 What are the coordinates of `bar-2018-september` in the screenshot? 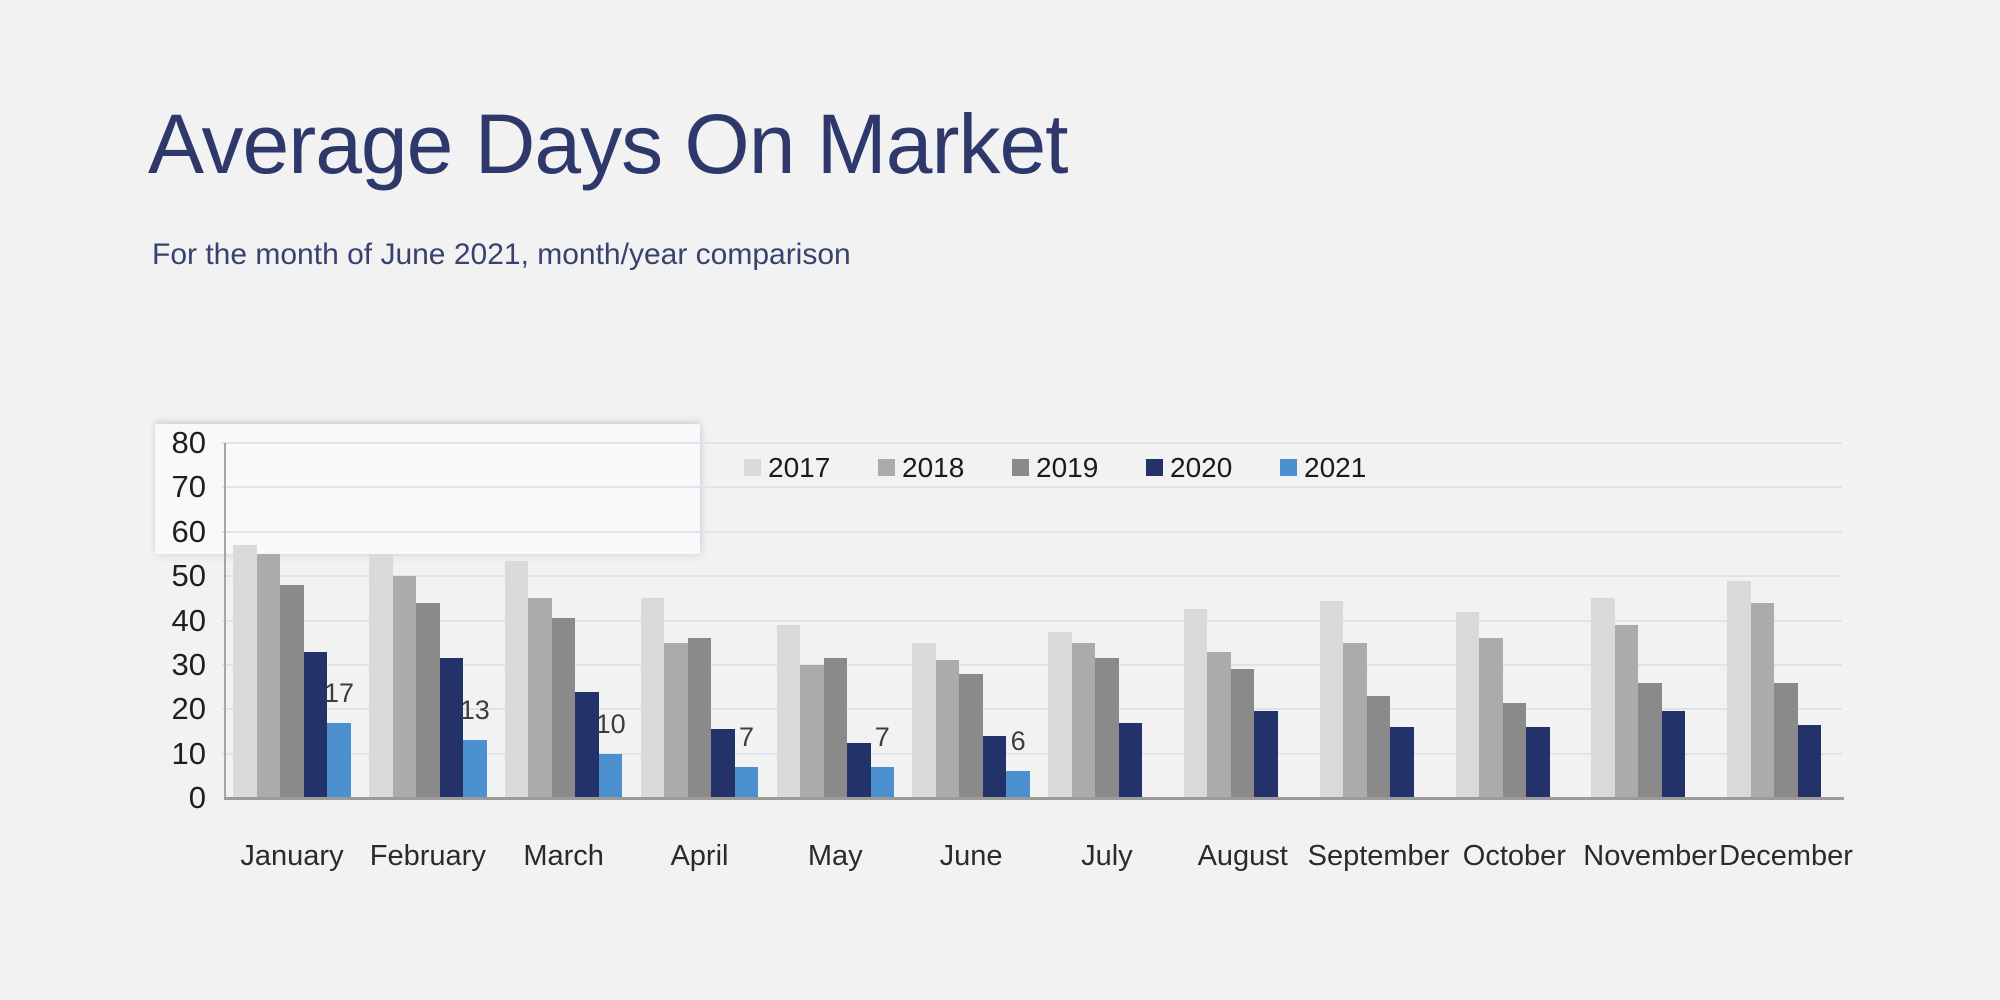 It's located at (1355, 720).